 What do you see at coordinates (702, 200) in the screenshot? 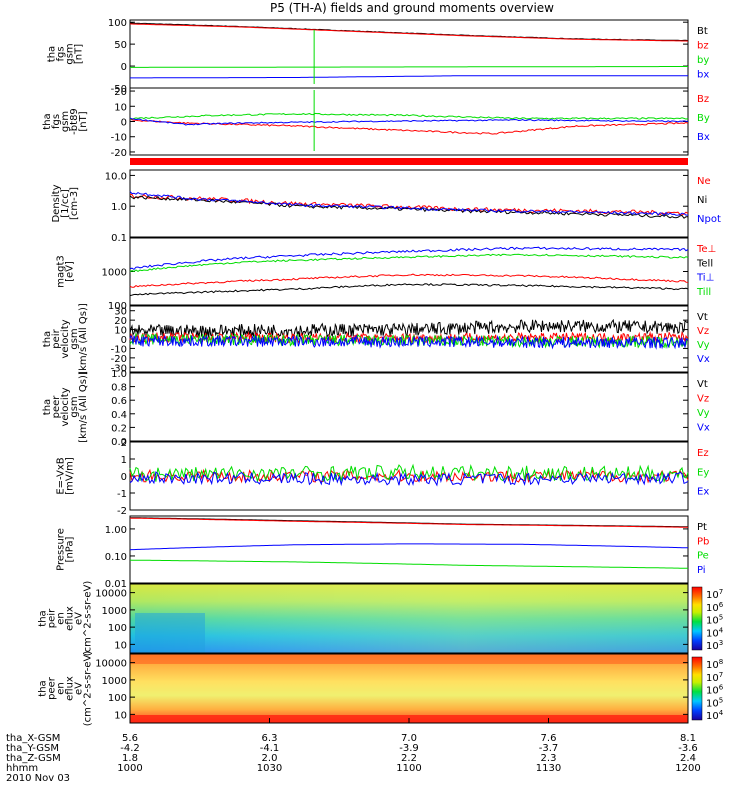
I see `legend-ni: Ni` at bounding box center [702, 200].